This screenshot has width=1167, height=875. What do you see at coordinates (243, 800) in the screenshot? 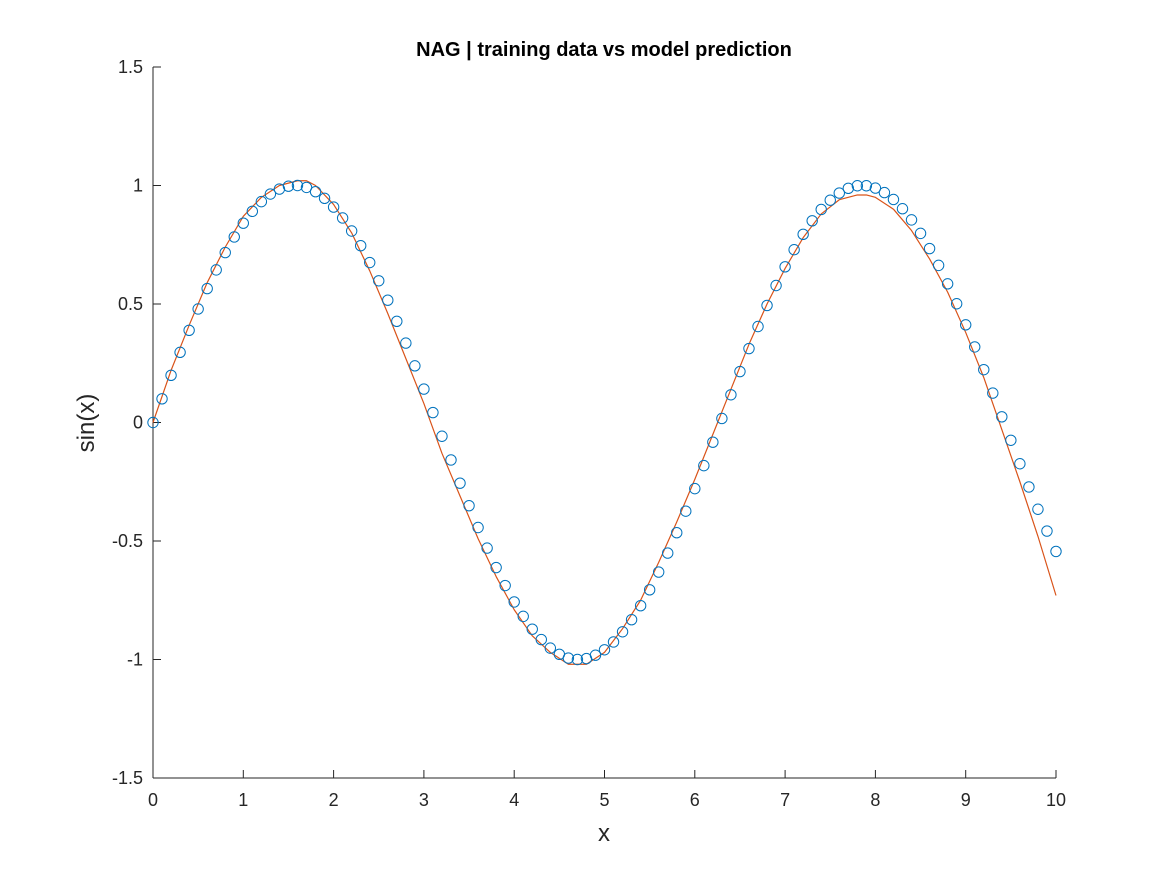
I see `x-tick-label: 1` at bounding box center [243, 800].